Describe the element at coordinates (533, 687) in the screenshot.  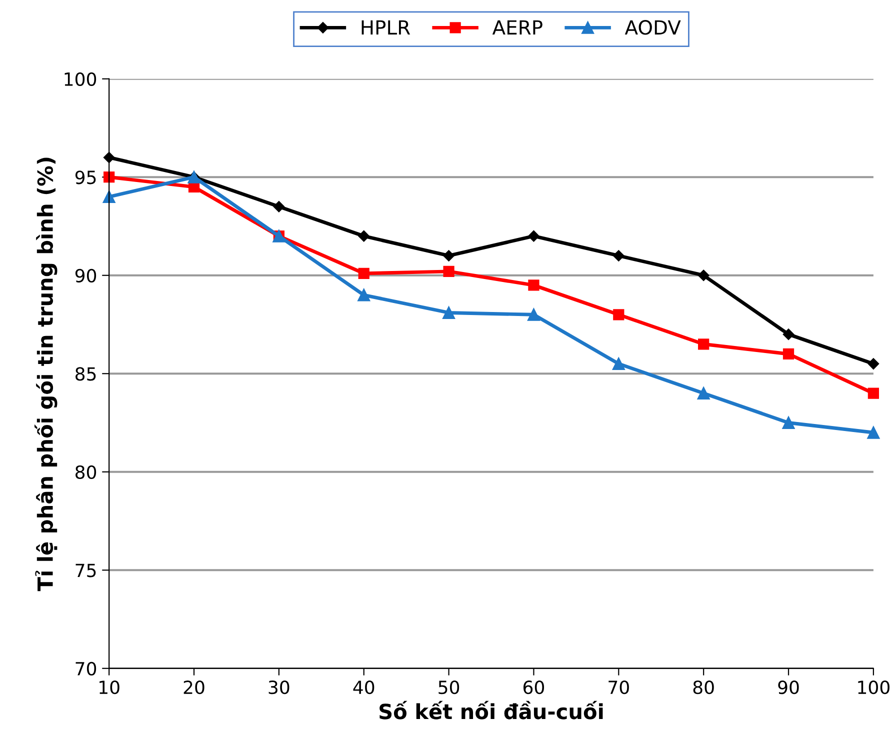
I see `x-tick-label: 60` at that location.